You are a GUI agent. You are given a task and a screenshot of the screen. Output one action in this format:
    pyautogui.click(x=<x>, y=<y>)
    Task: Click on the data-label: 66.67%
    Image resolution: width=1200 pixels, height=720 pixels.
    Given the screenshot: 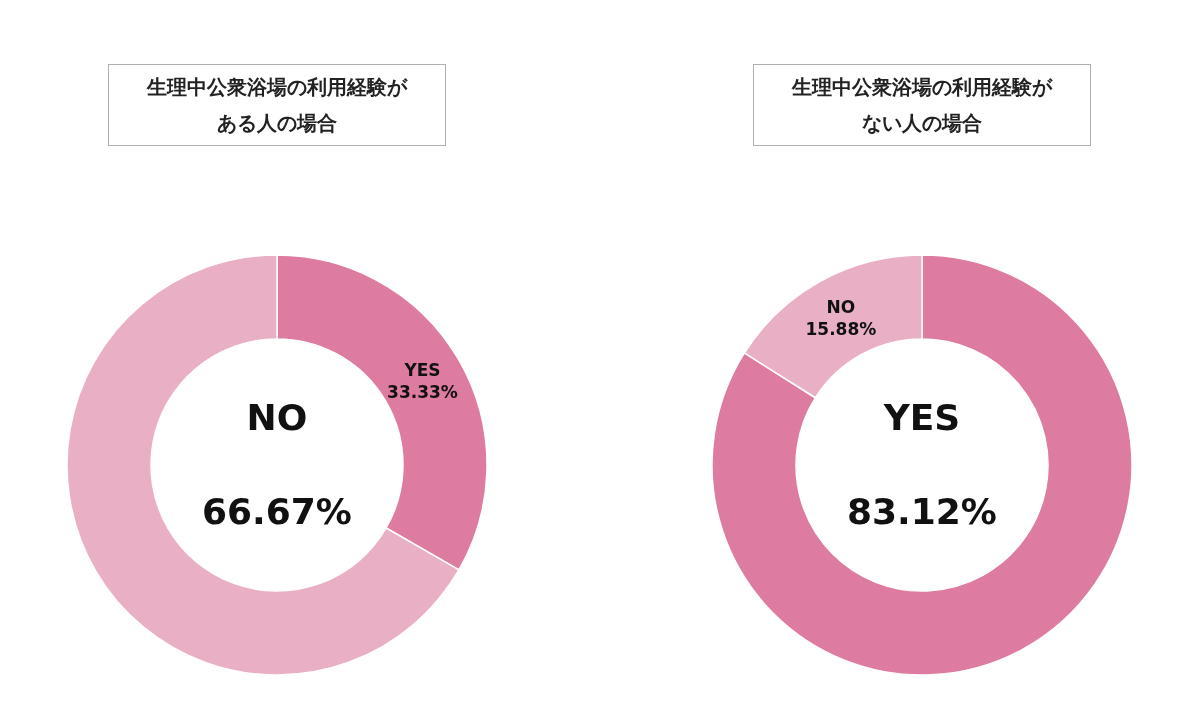 What is the action you would take?
    pyautogui.click(x=277, y=511)
    